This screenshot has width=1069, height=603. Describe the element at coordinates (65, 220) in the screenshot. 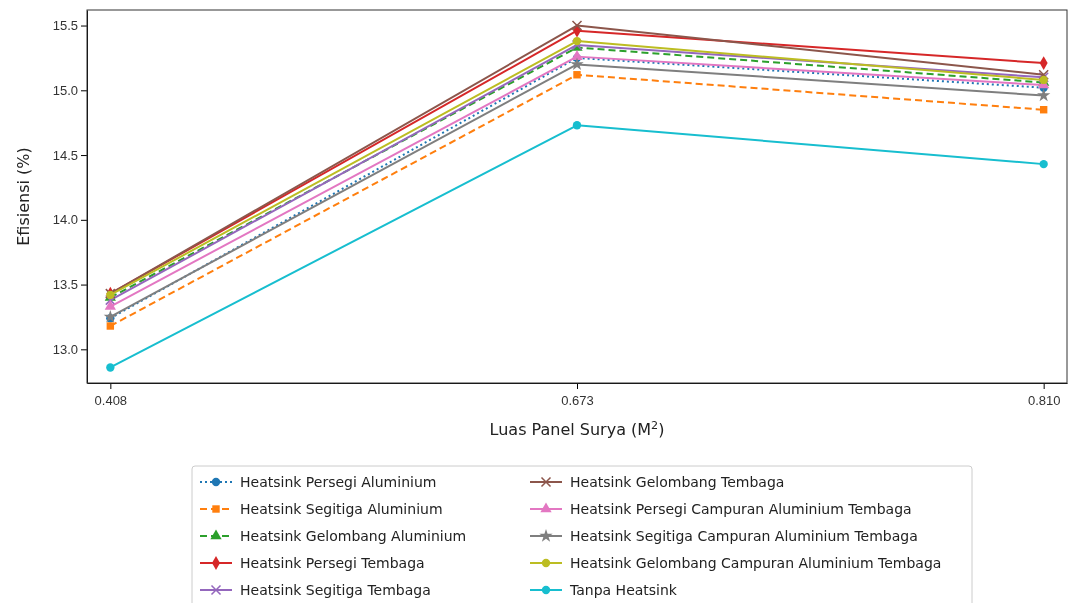

I see `y-tick-label: 14.0` at that location.